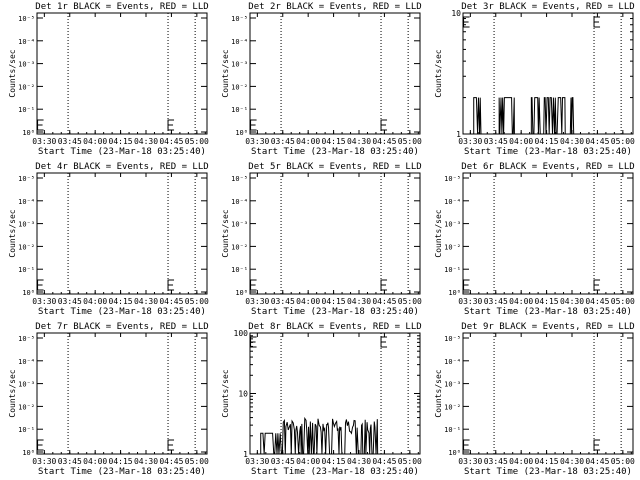  I want to click on panel-title: Det 1r BLACK = Events, RED = LLD, so click(121, 7).